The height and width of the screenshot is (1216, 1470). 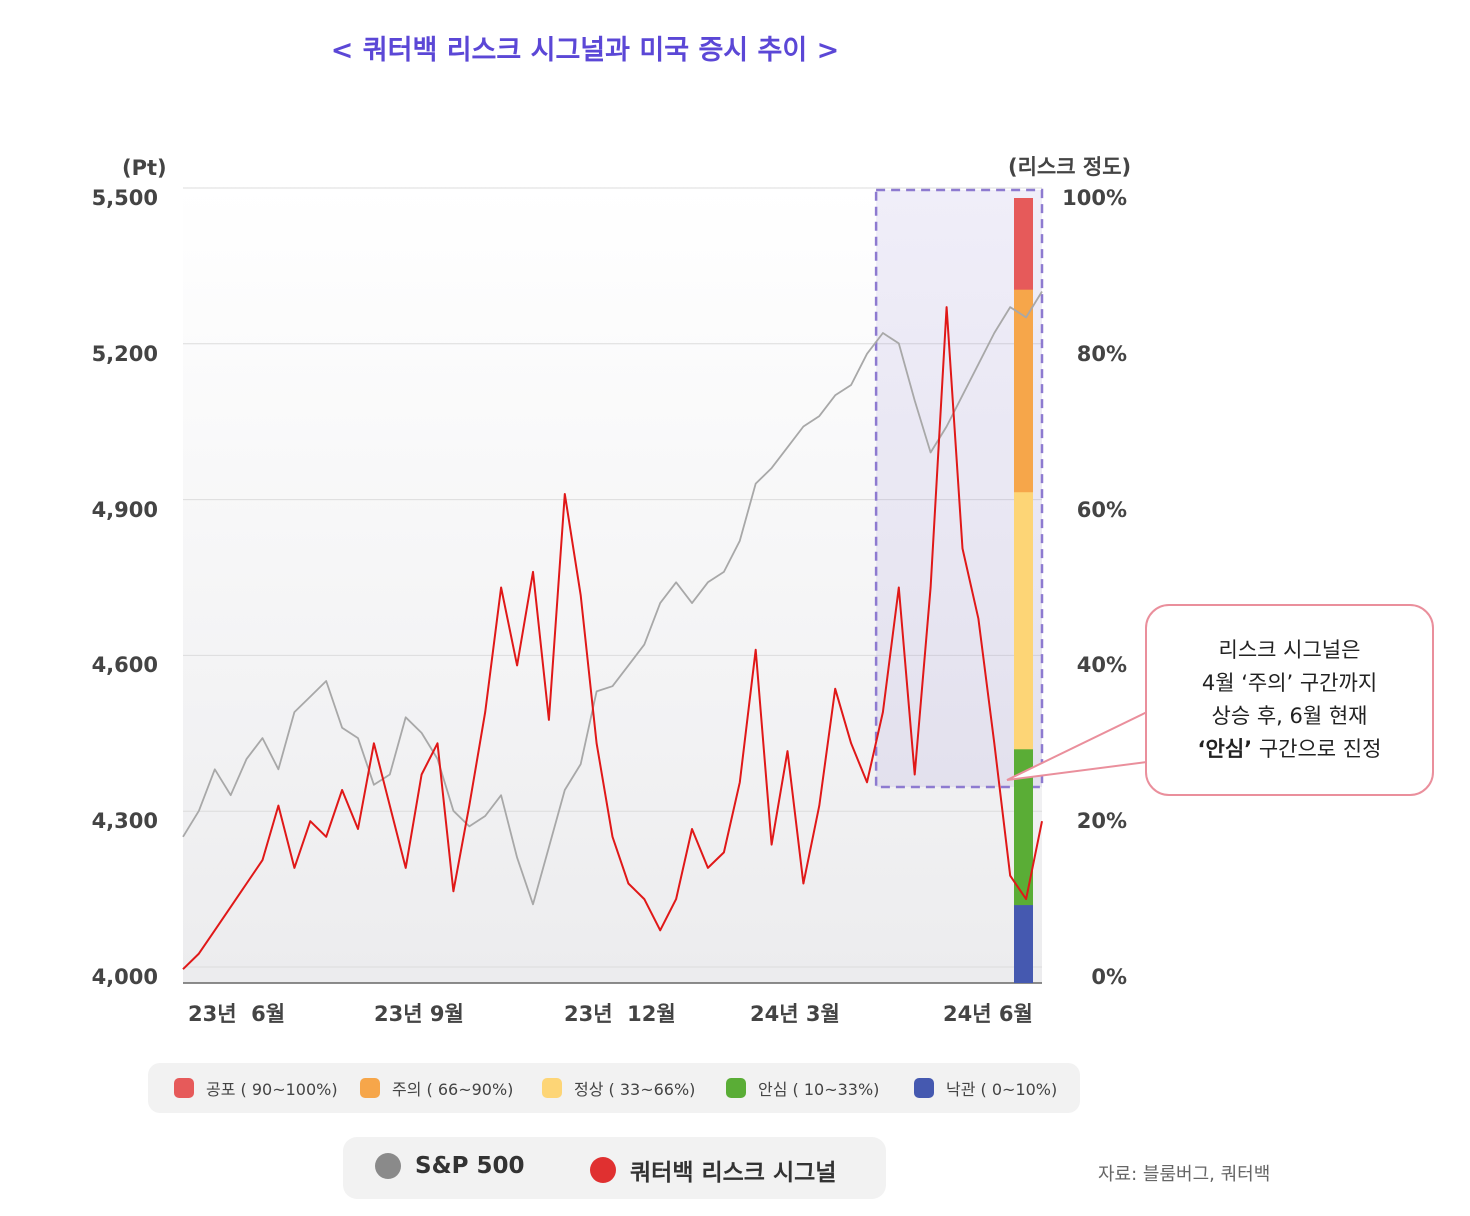 I want to click on series-legend: S&P 500 쿼터백 리스크 시그널, so click(x=614, y=1168).